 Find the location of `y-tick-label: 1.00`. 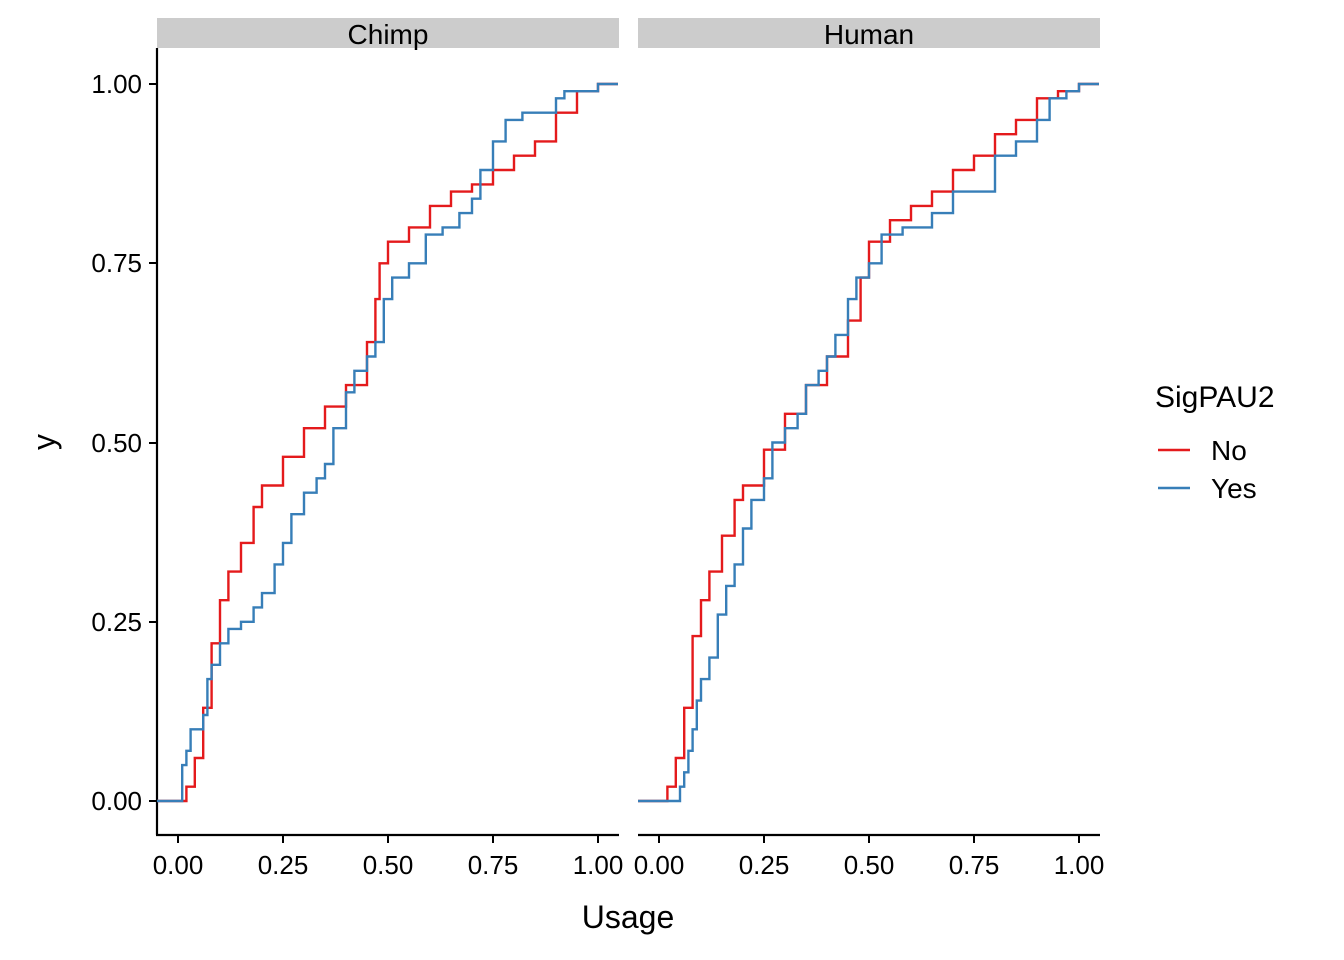

y-tick-label: 1.00 is located at coordinates (116, 84).